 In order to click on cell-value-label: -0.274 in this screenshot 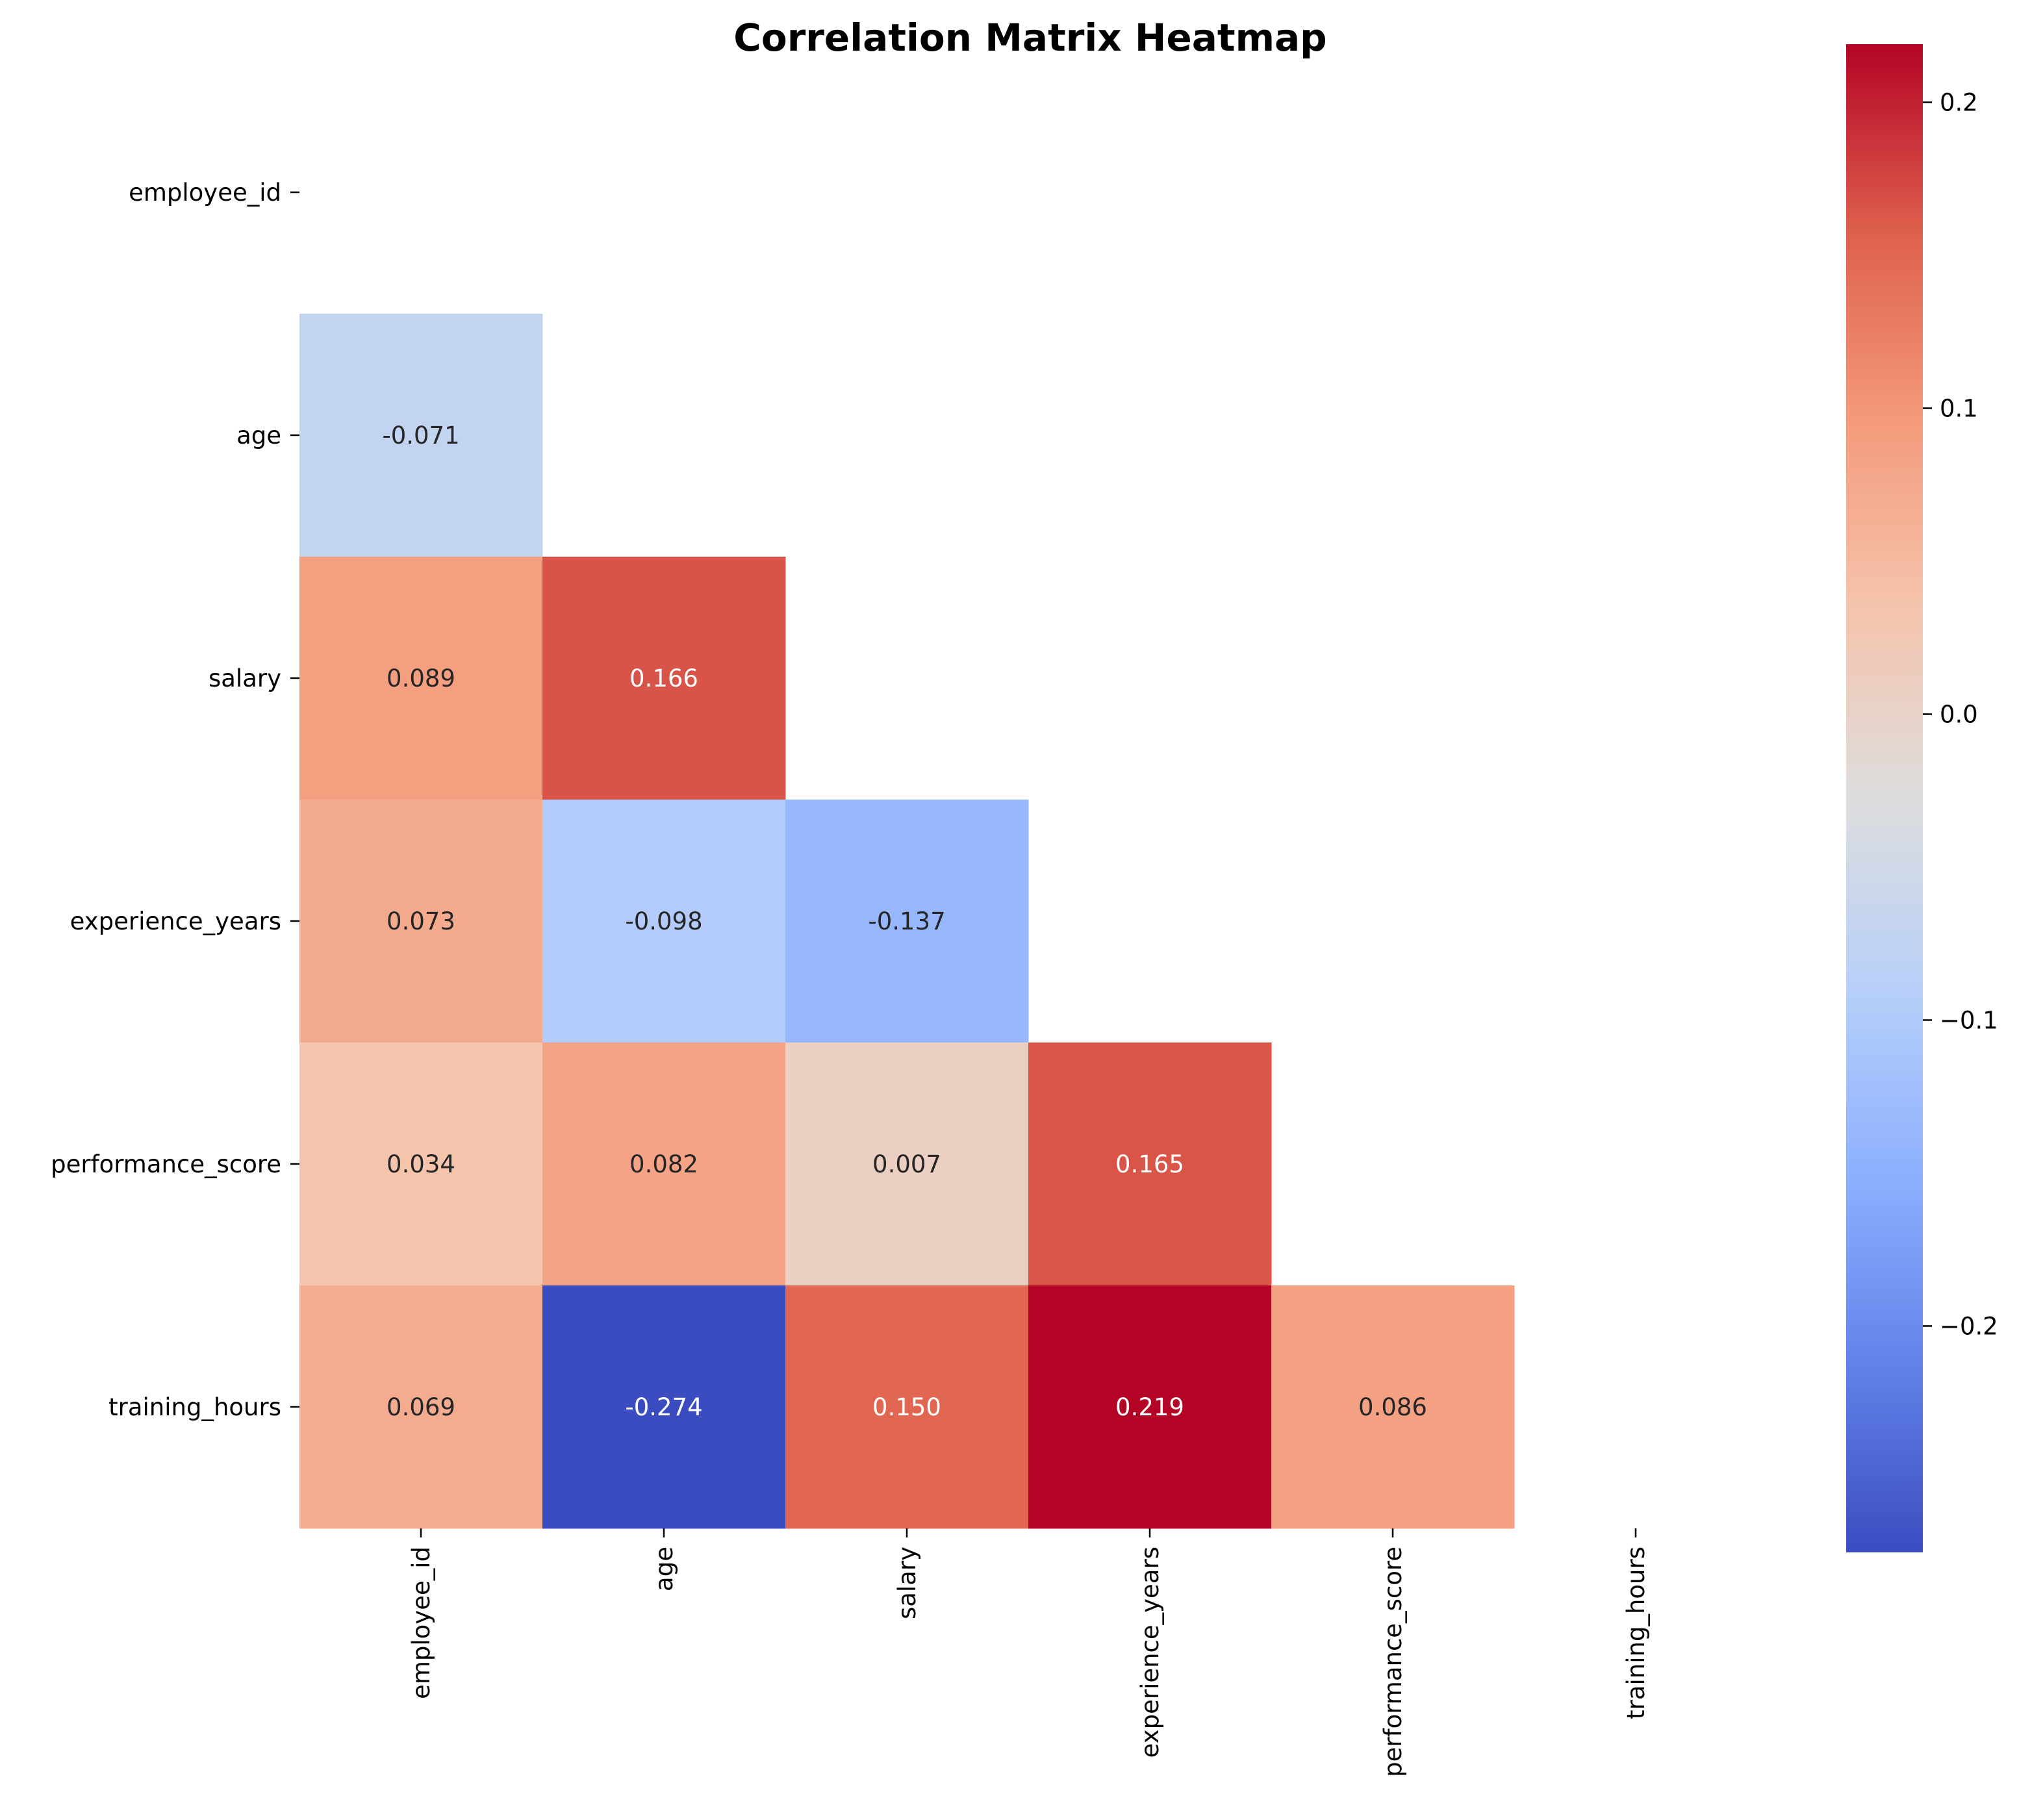, I will do `click(663, 1407)`.